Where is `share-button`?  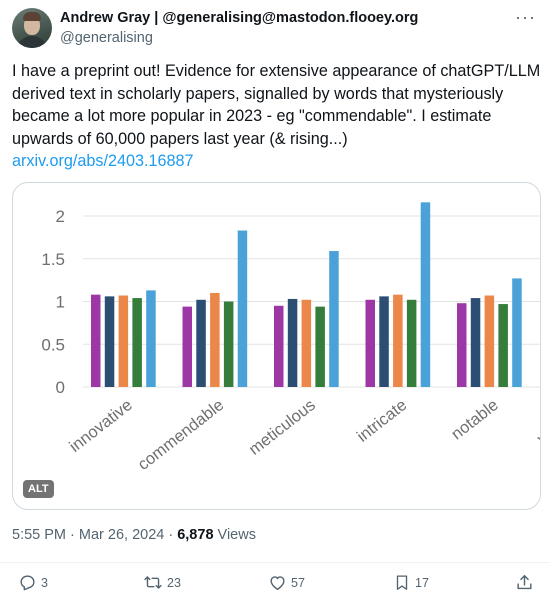
share-button is located at coordinates (524, 582).